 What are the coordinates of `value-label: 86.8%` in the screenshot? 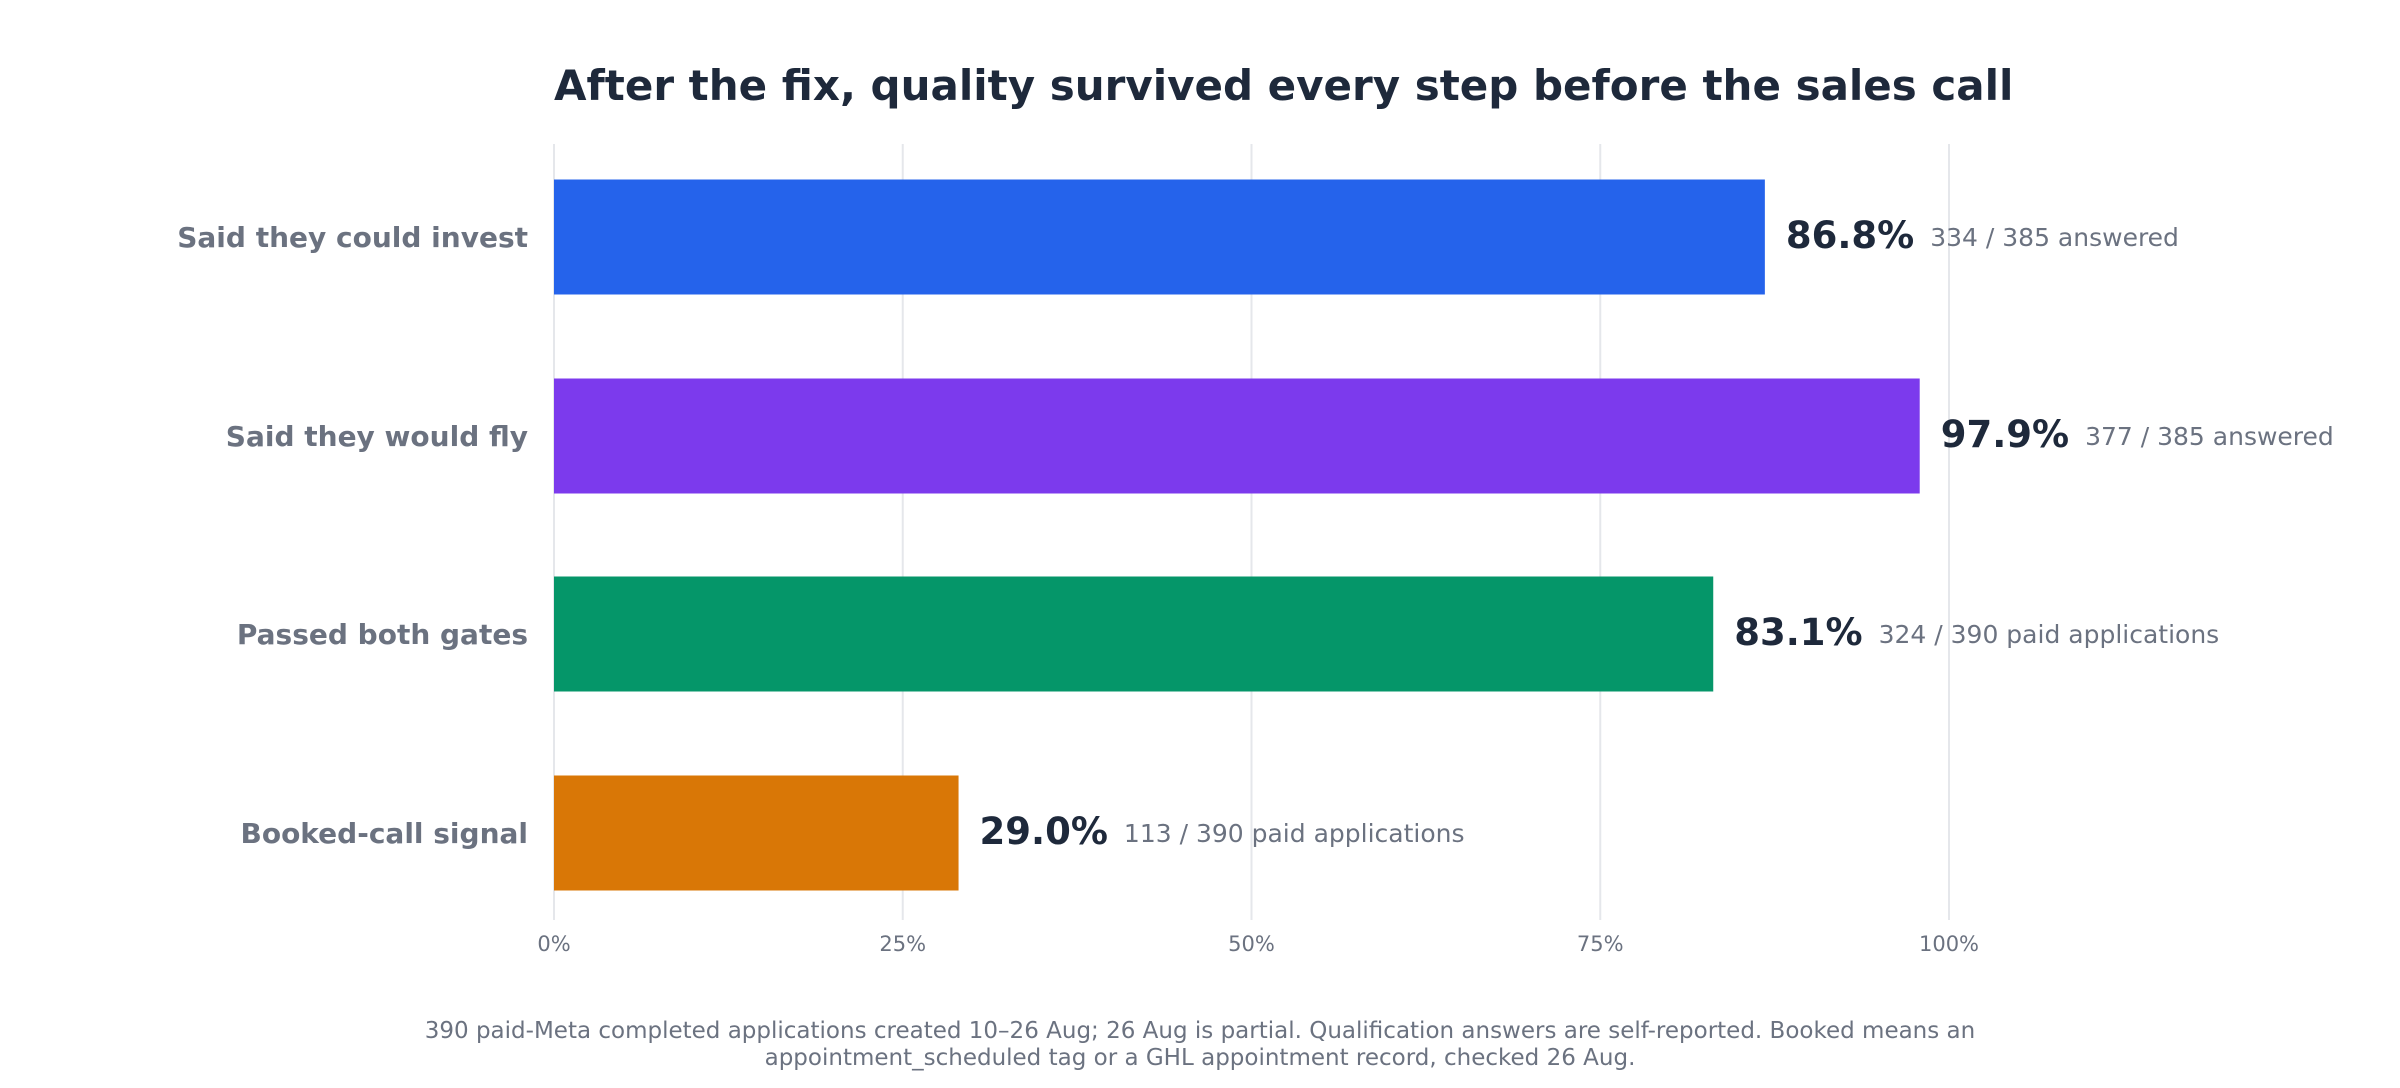 It's located at (1850, 235).